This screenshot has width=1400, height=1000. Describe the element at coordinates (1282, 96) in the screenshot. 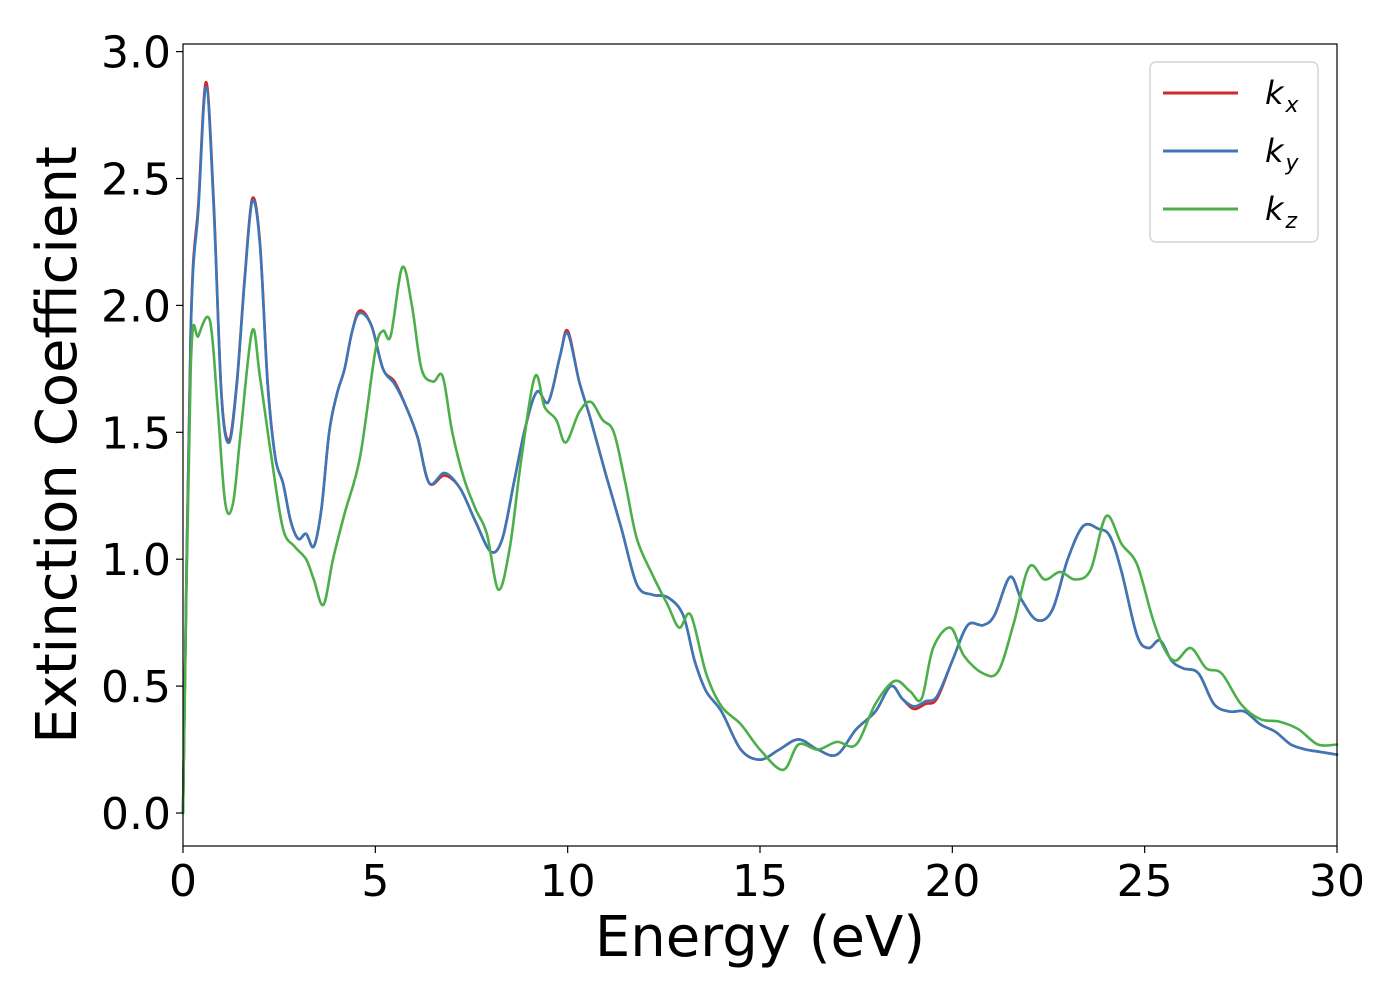

I see `legend-label: kx` at that location.